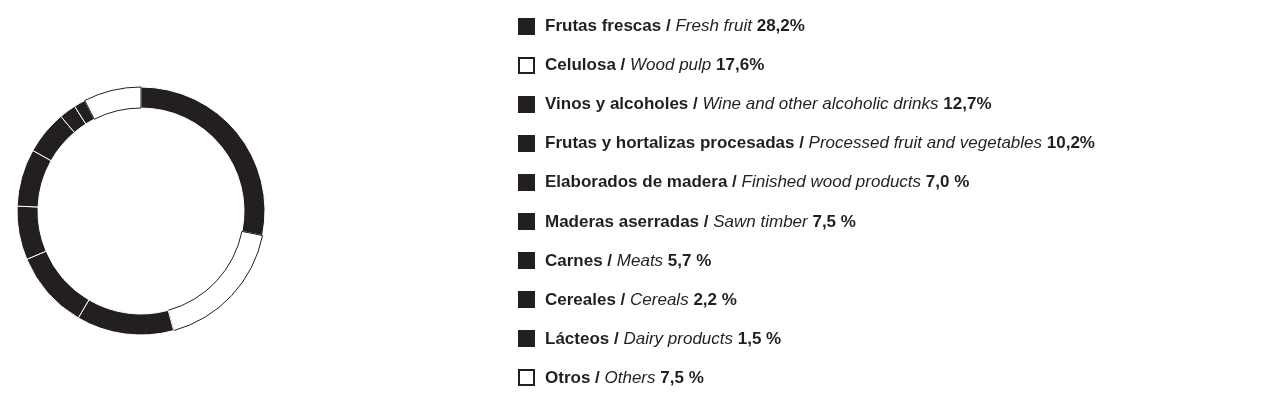 The width and height of the screenshot is (1264, 405). What do you see at coordinates (628, 65) in the screenshot?
I see `legend-label: Celulosa / Wood pulp` at bounding box center [628, 65].